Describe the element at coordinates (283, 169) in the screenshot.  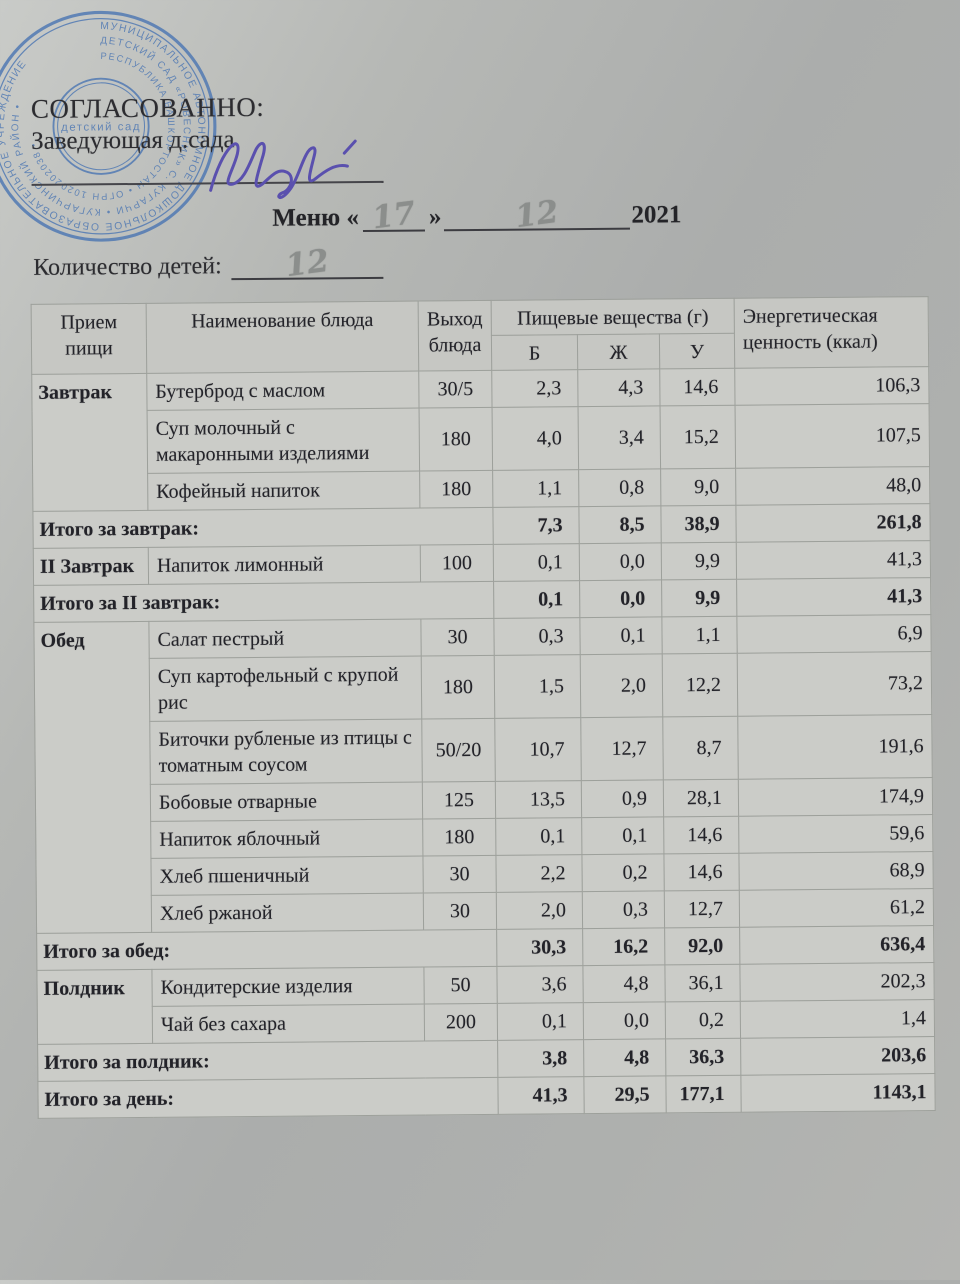
I see `signature-scribble` at that location.